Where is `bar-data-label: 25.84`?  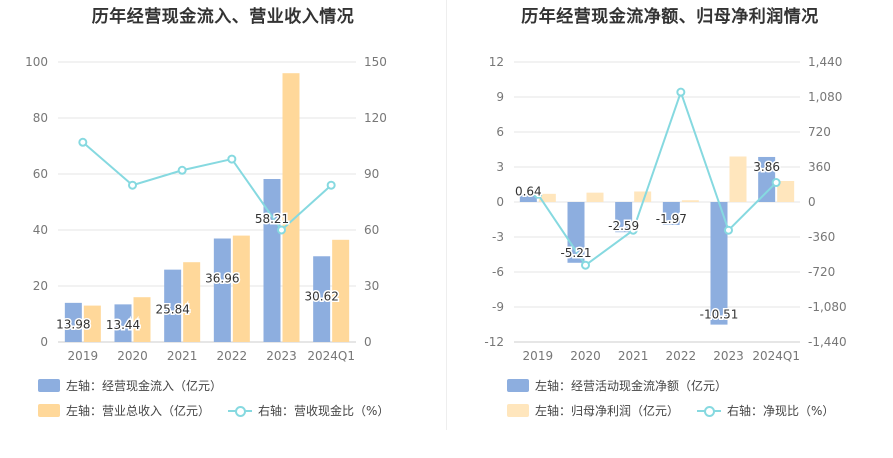
bar-data-label: 25.84 is located at coordinates (172, 309).